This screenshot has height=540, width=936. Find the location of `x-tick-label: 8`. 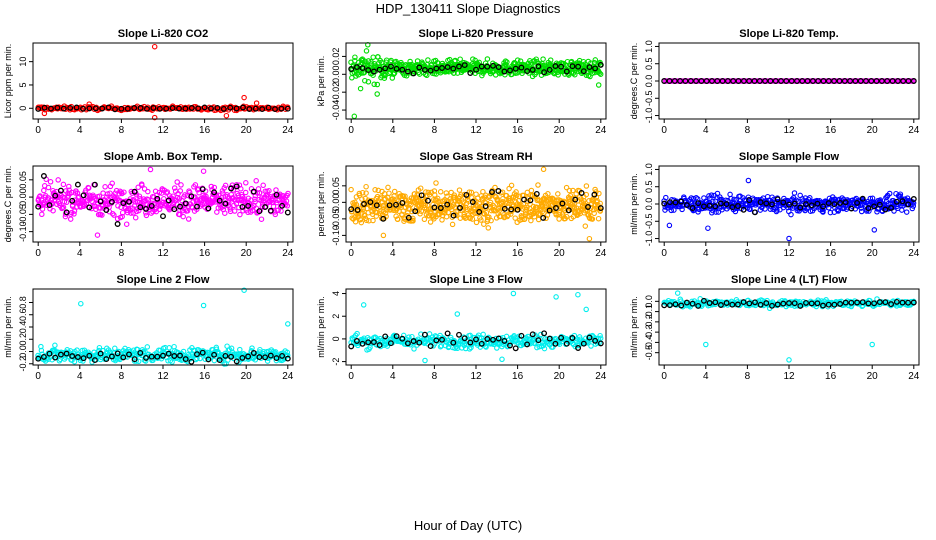

x-tick-label: 8 is located at coordinates (435, 253).